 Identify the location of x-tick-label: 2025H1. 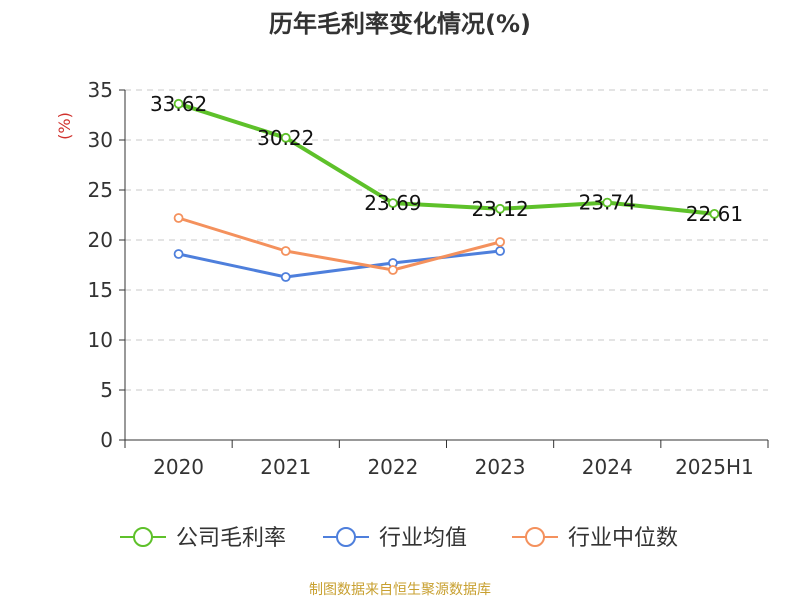
(714, 467).